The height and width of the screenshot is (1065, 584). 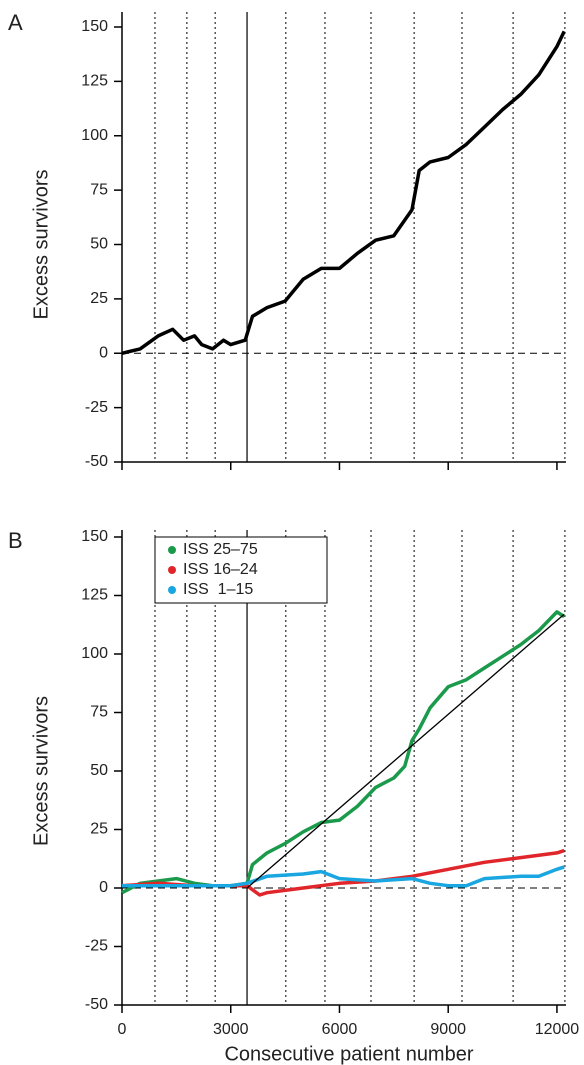 What do you see at coordinates (15, 540) in the screenshot?
I see `panel-label: B` at bounding box center [15, 540].